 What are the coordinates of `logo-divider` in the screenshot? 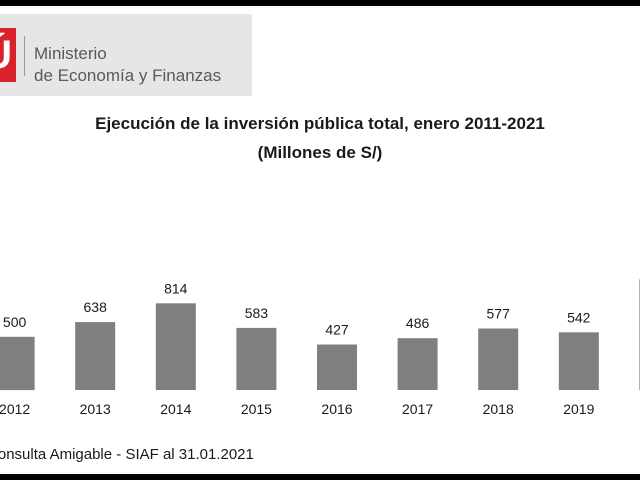 It's located at (24, 56).